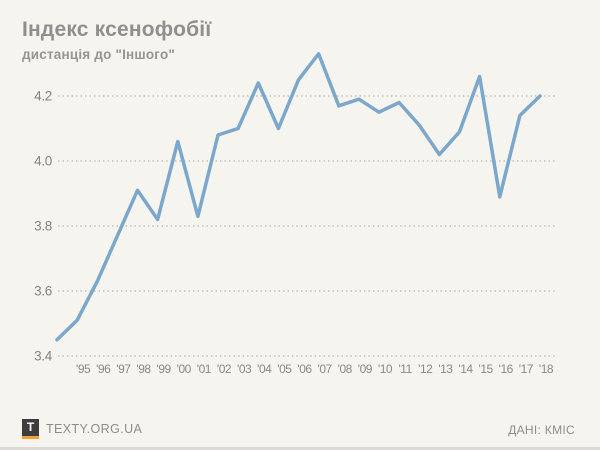  Describe the element at coordinates (43, 291) in the screenshot. I see `y-tick-label: 3.6` at that location.